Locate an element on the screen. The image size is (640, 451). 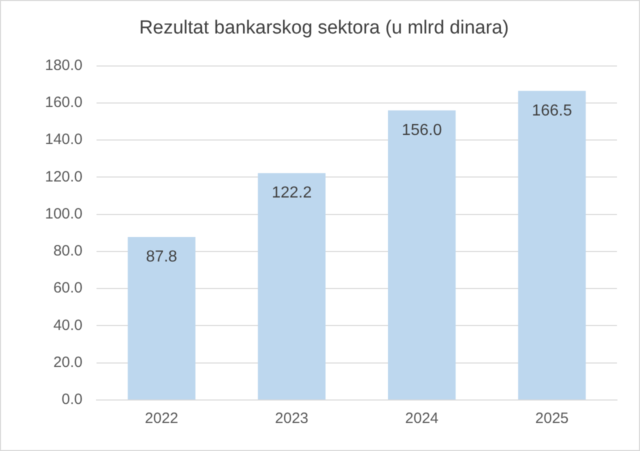
data-label: 166.5 is located at coordinates (552, 111).